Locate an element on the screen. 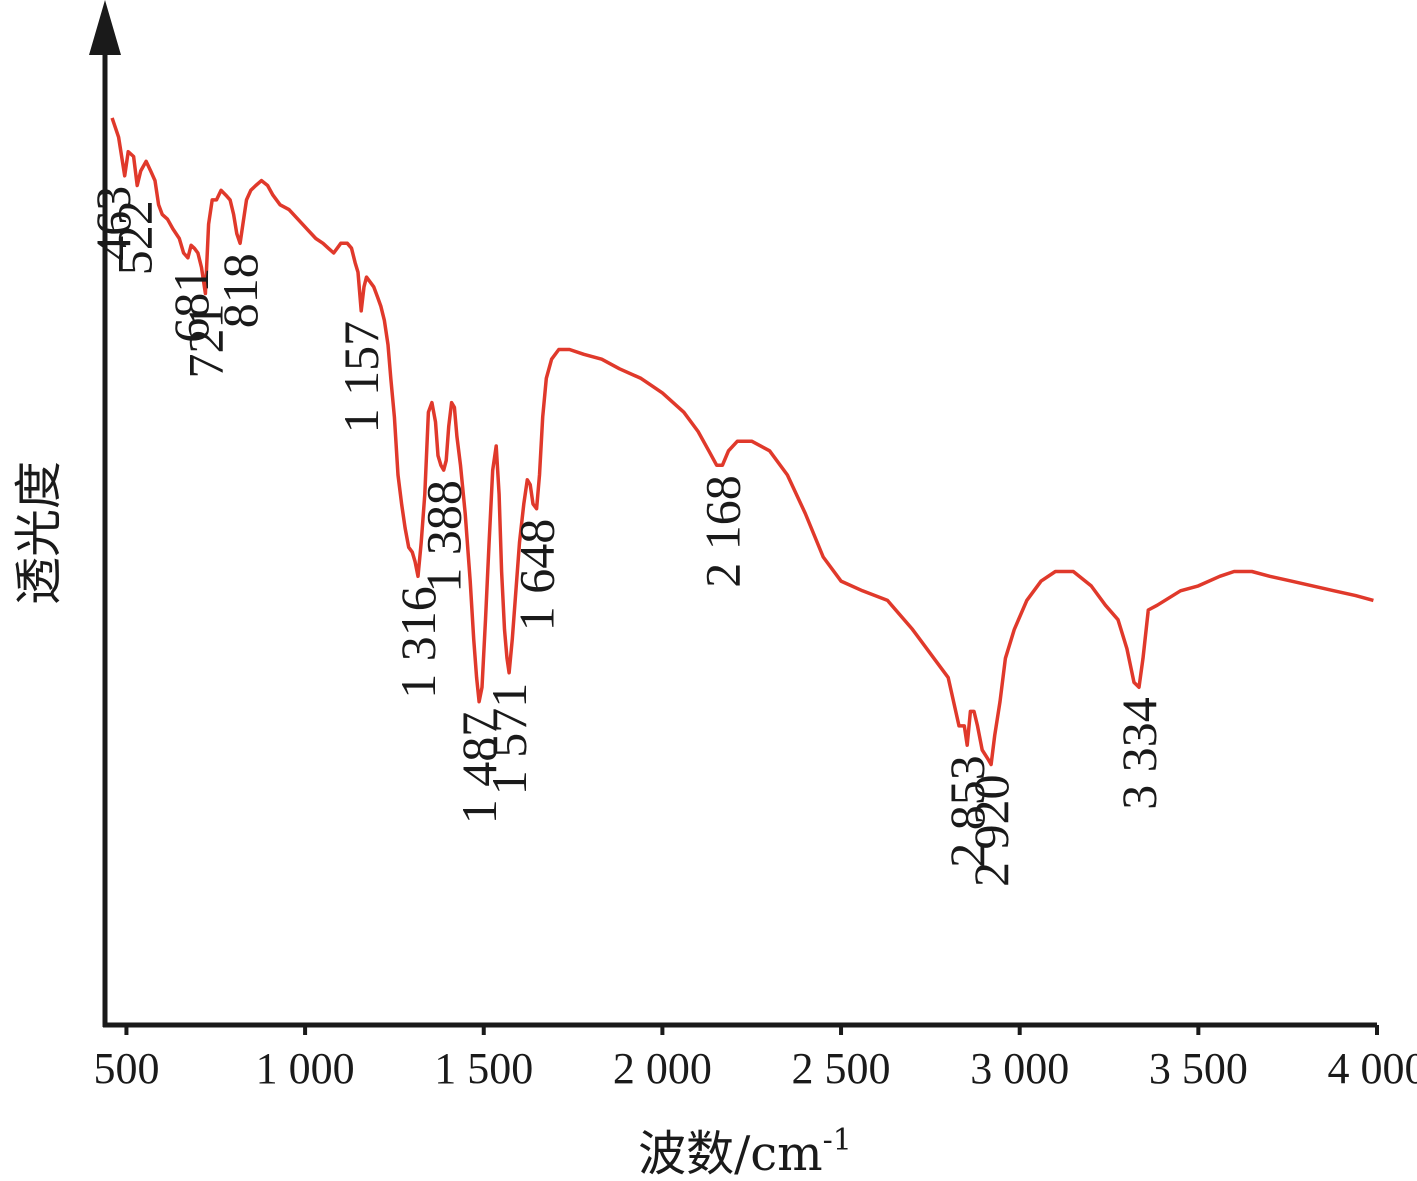 The height and width of the screenshot is (1181, 1417). x-axis-title: 波数/cm-1 is located at coordinates (745, 1152).